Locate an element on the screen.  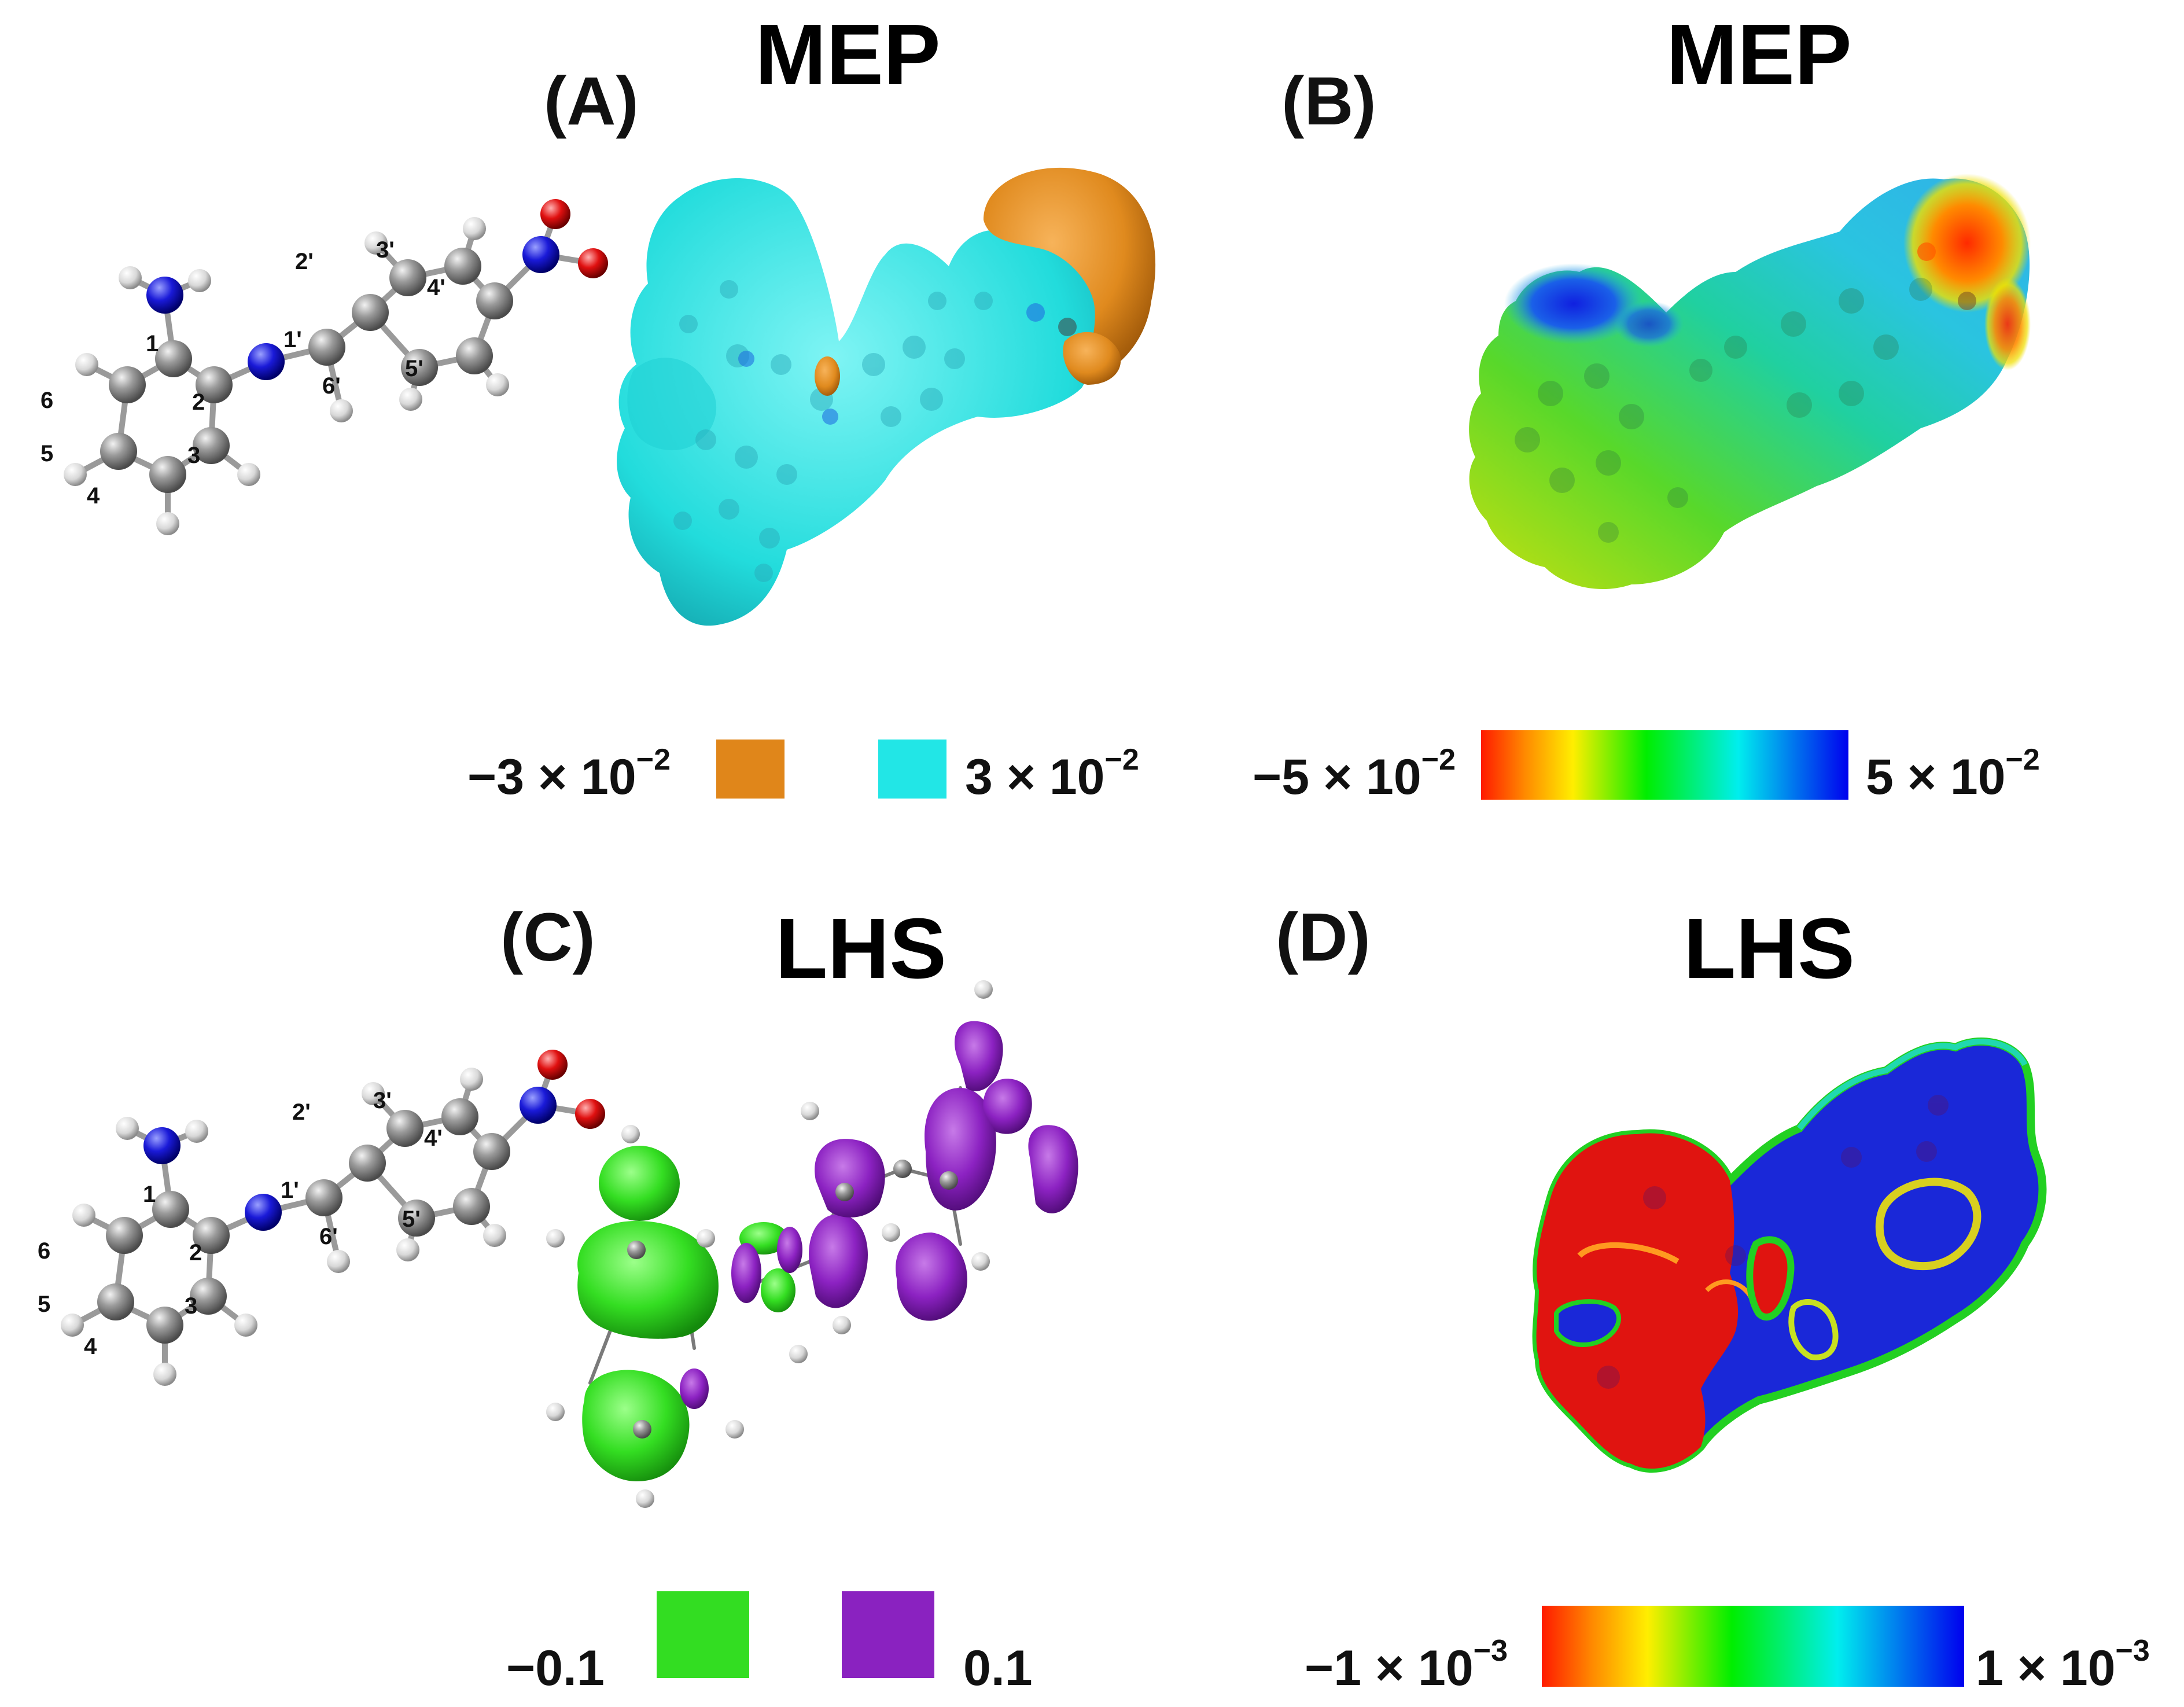
mep-isosurface-a is located at coordinates (886, 396).